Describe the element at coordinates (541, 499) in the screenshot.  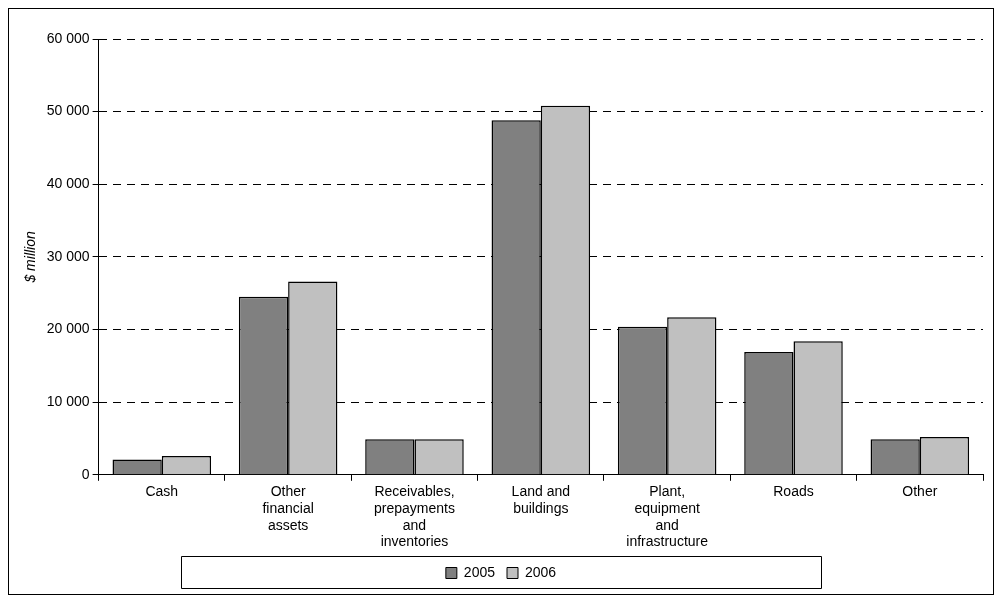
I see `x-tick-label: Land and buildings` at that location.